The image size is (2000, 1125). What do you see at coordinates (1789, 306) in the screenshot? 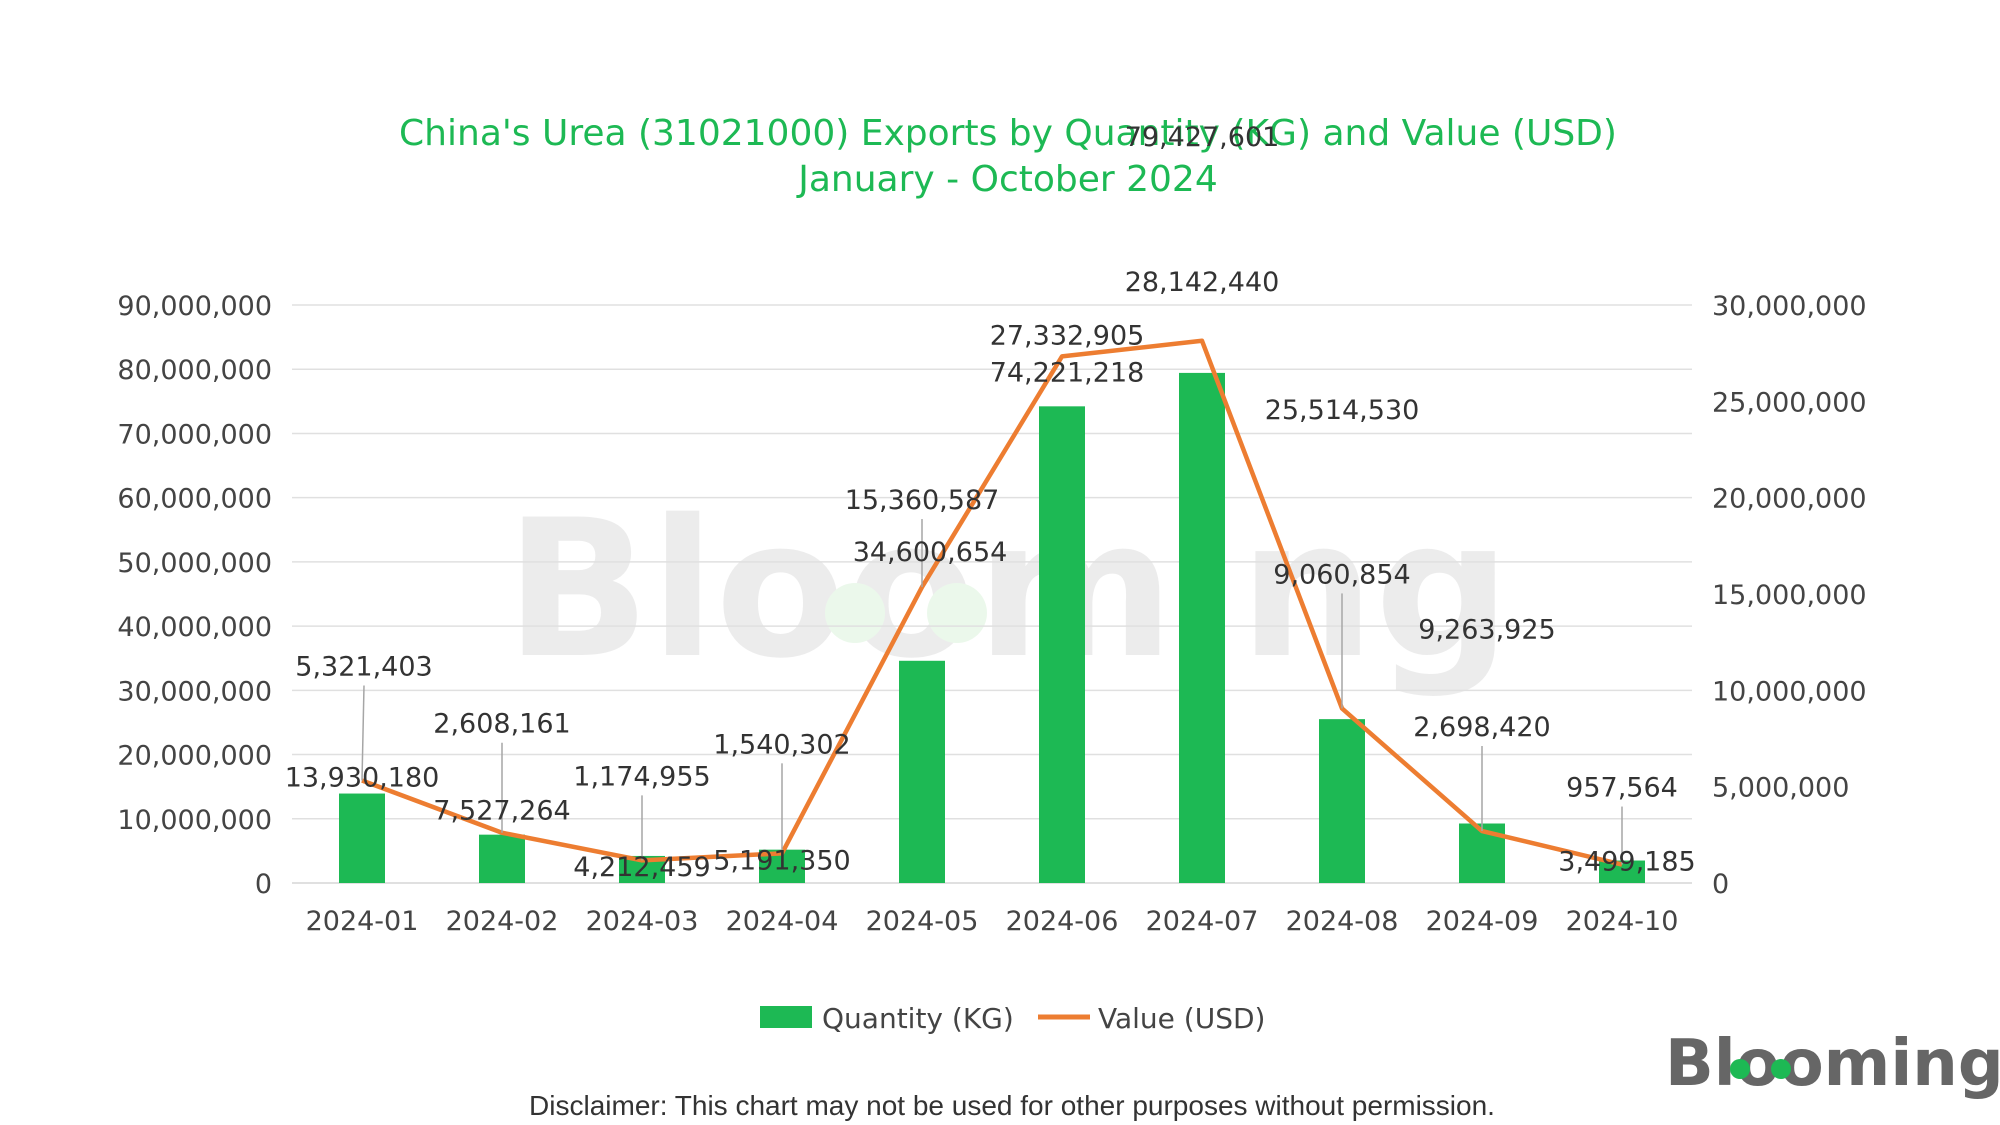
I see `y-right-tick-label: 30,000,000` at bounding box center [1789, 306].